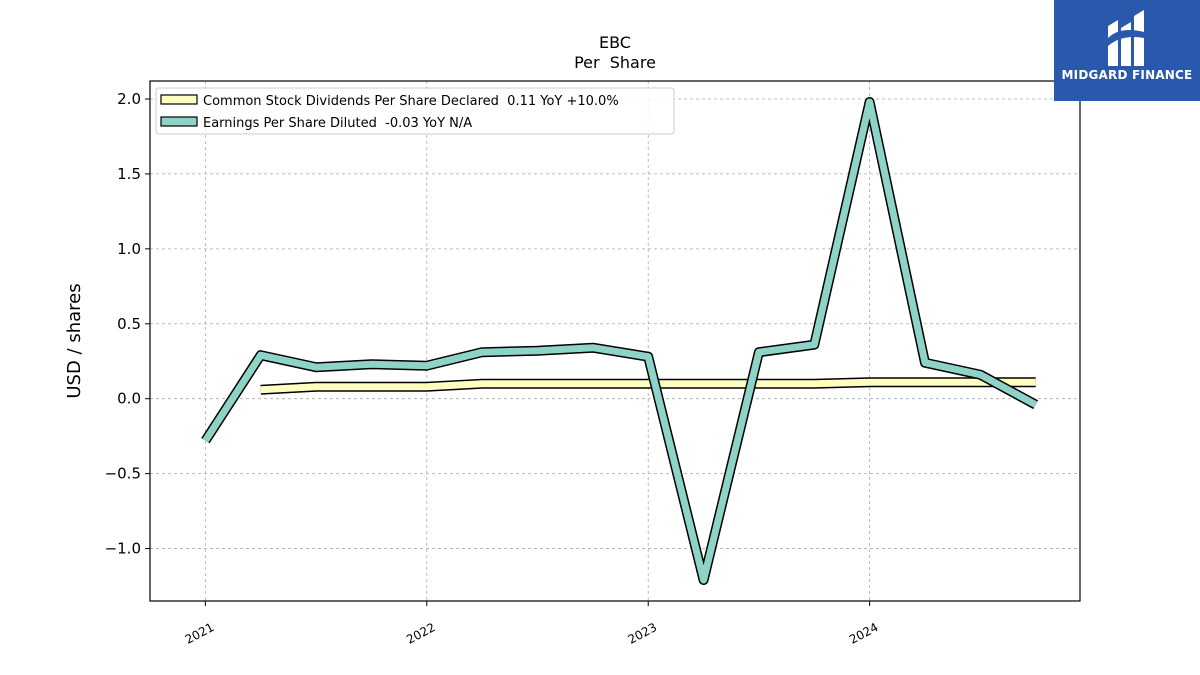 This screenshot has height=675, width=1200. Describe the element at coordinates (337, 123) in the screenshot. I see `legend-label-eps: Earnings Per Share Diluted -0.03 YoY N/A` at that location.